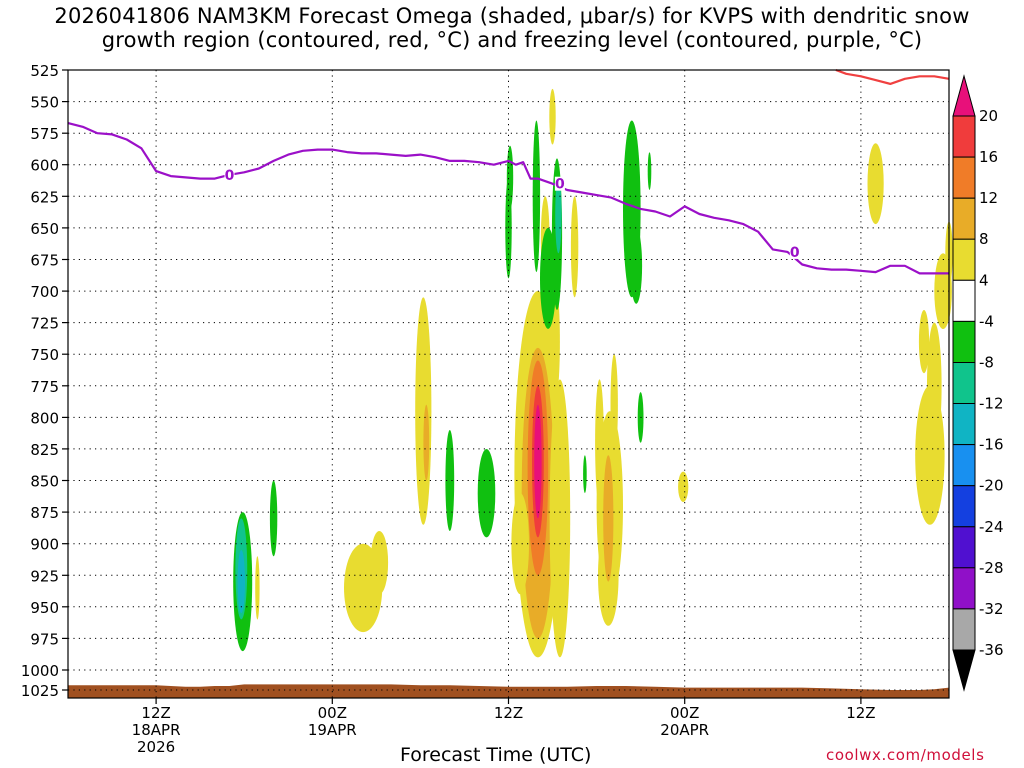 The image size is (1024, 768). What do you see at coordinates (44, 608) in the screenshot?
I see `y-tick-label-950: 950` at bounding box center [44, 608].